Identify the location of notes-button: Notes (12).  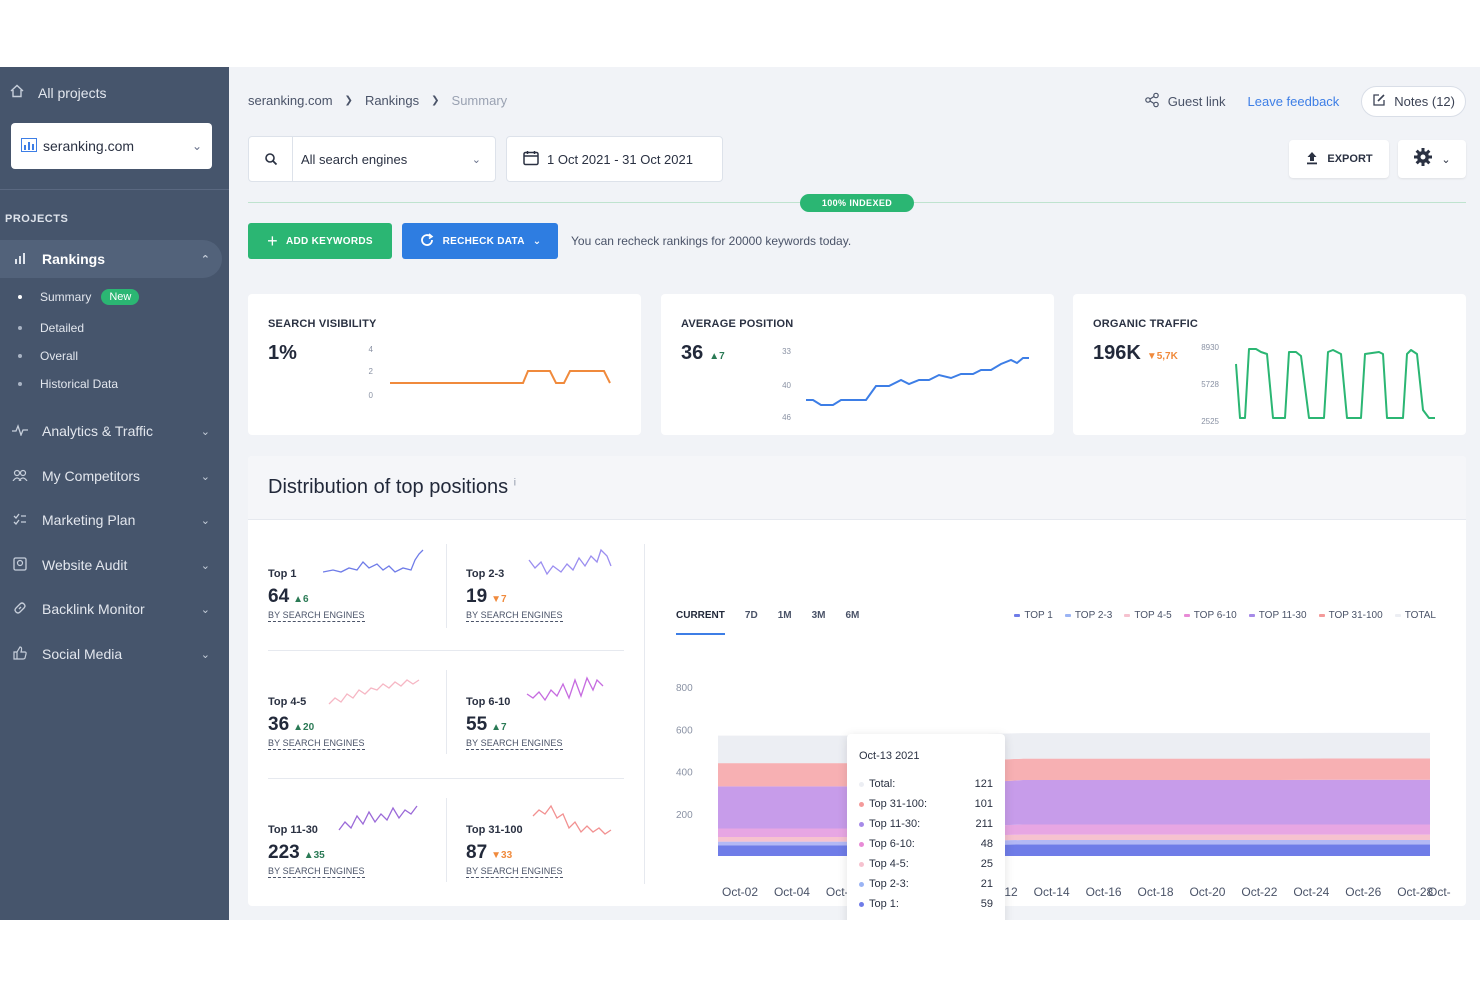
(1413, 101).